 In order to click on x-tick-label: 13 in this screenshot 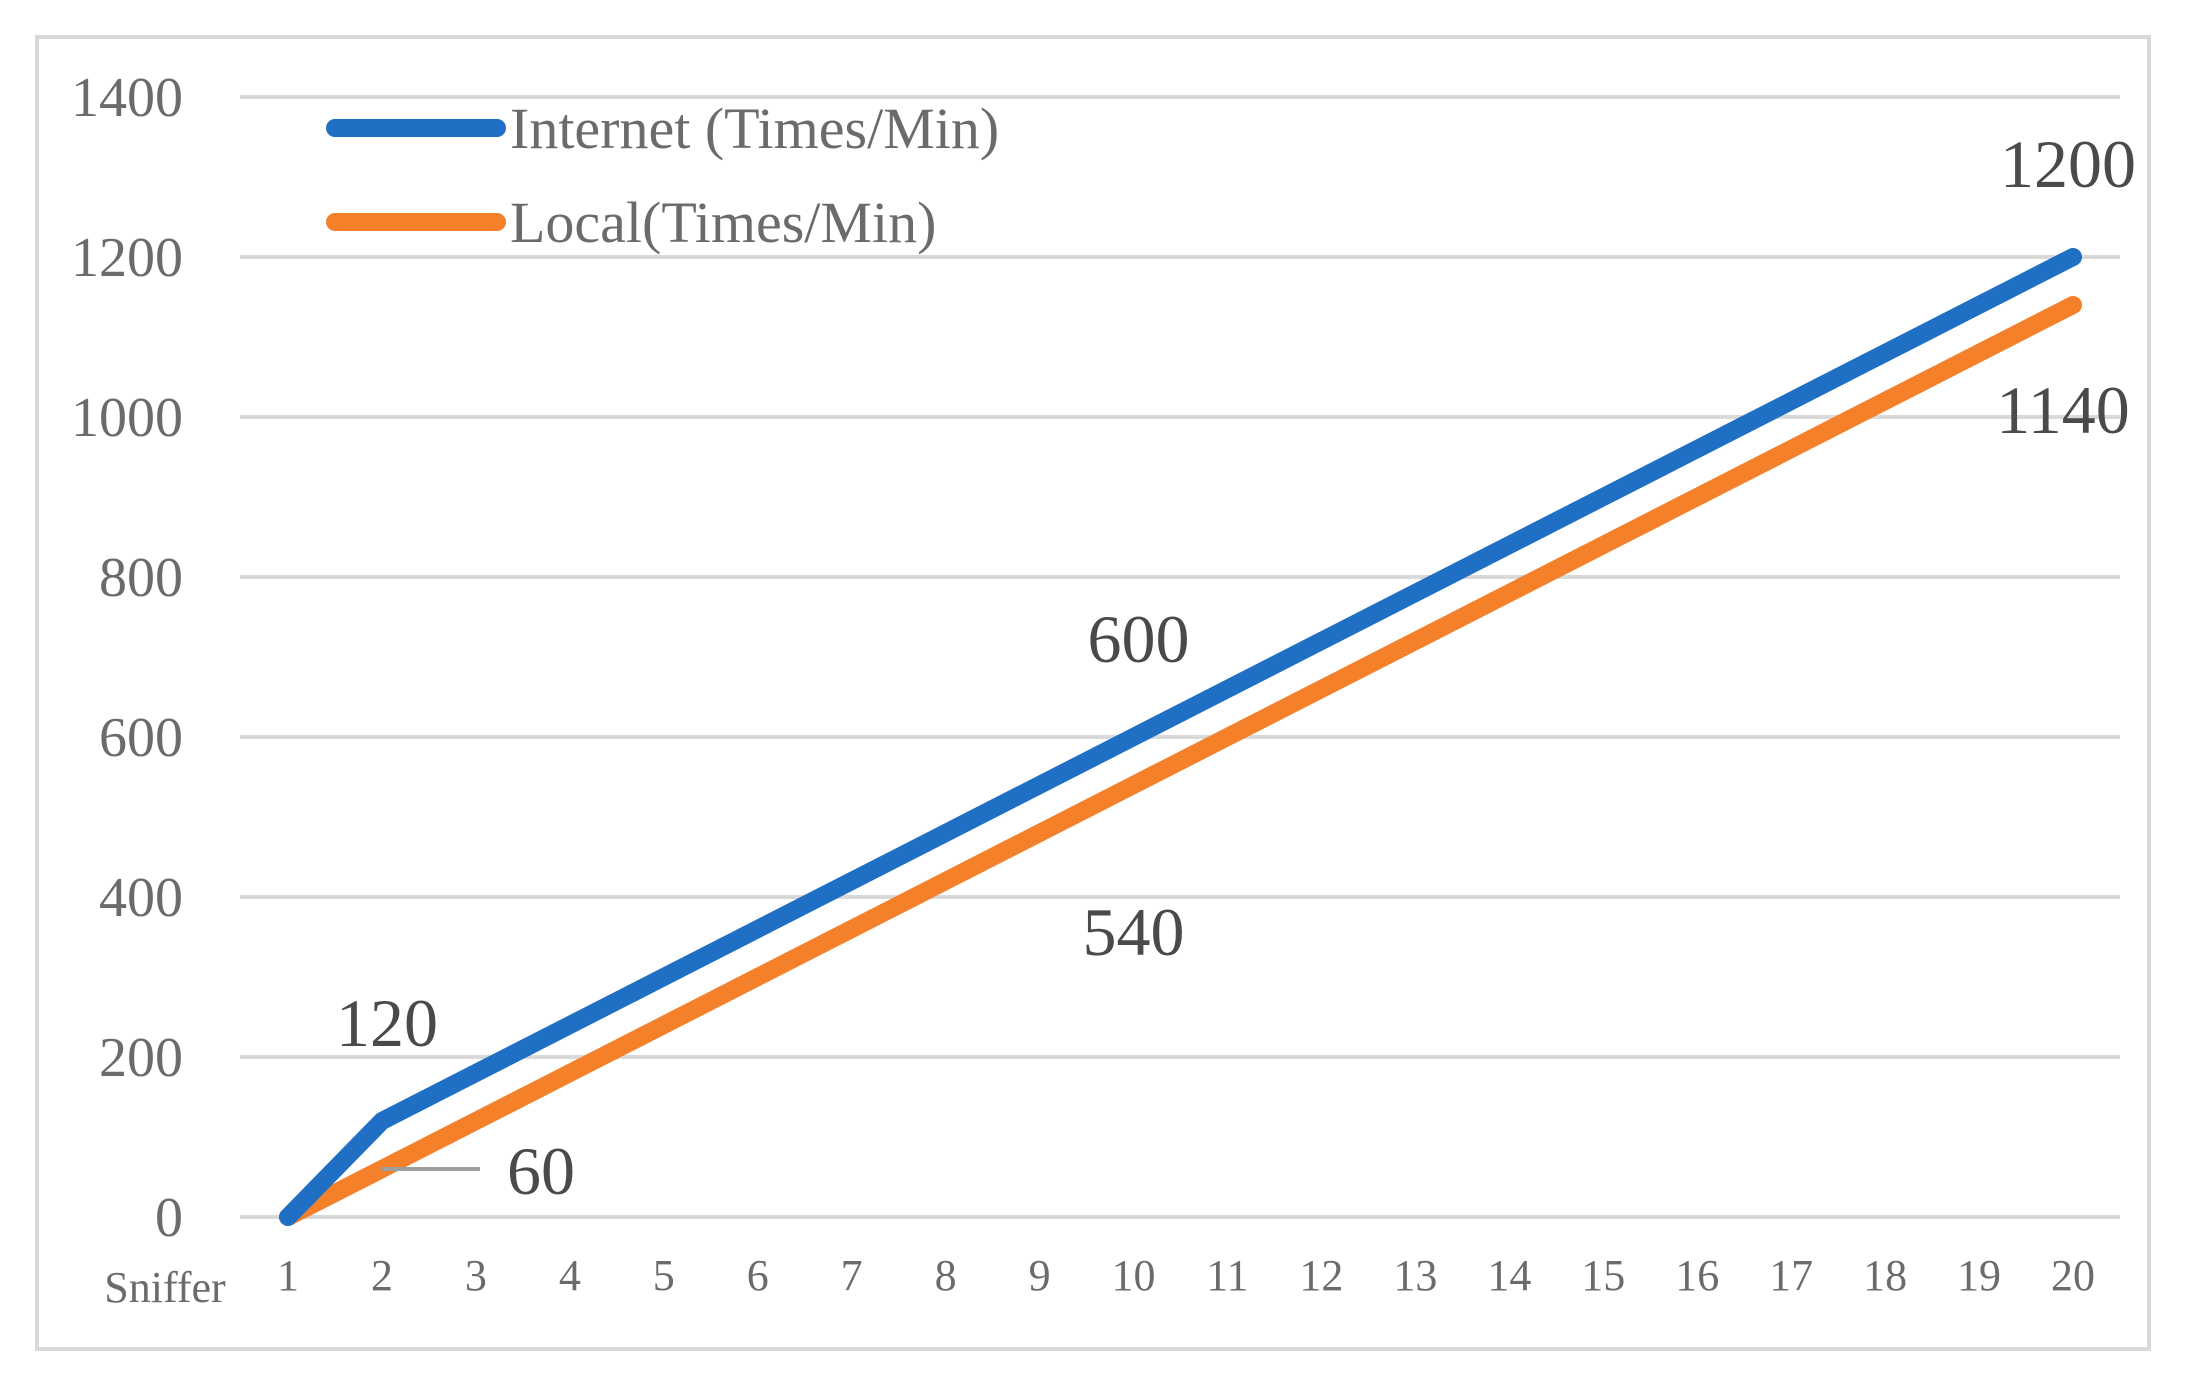, I will do `click(1415, 1275)`.